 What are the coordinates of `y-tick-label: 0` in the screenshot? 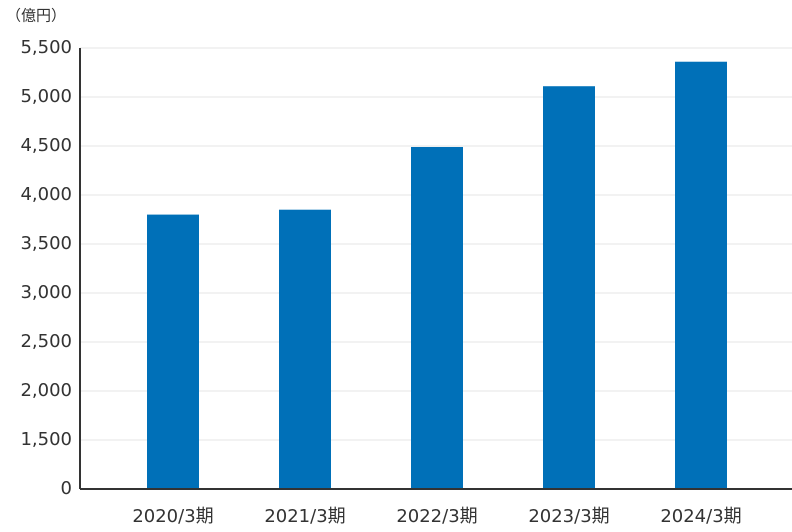 It's located at (66, 488).